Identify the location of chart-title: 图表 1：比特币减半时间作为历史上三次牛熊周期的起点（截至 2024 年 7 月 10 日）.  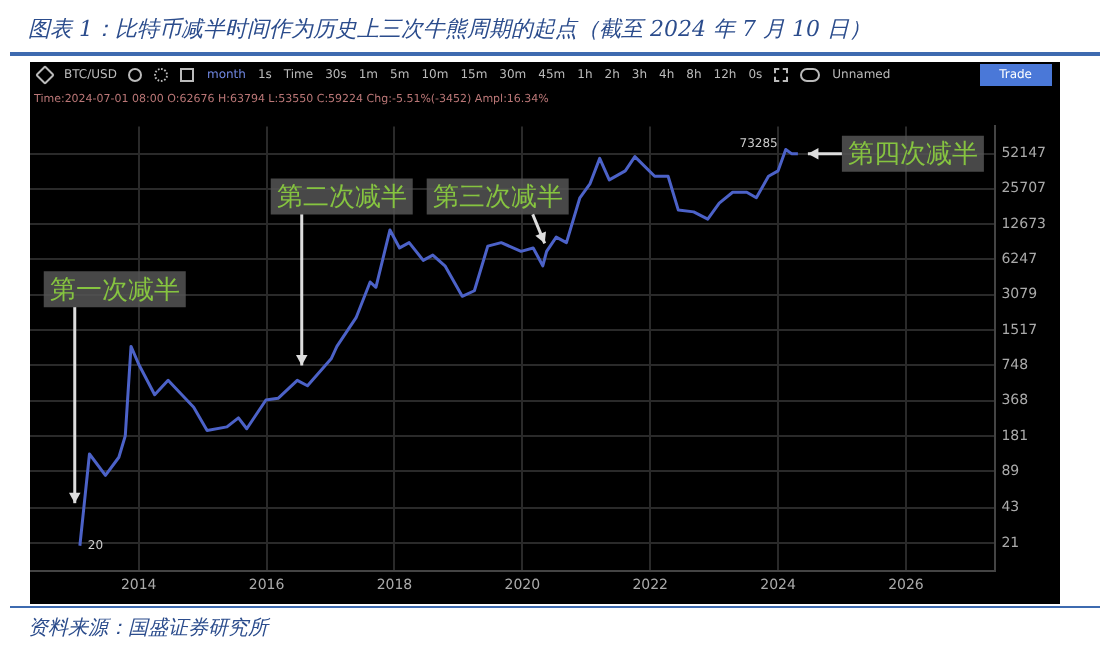
(449, 29).